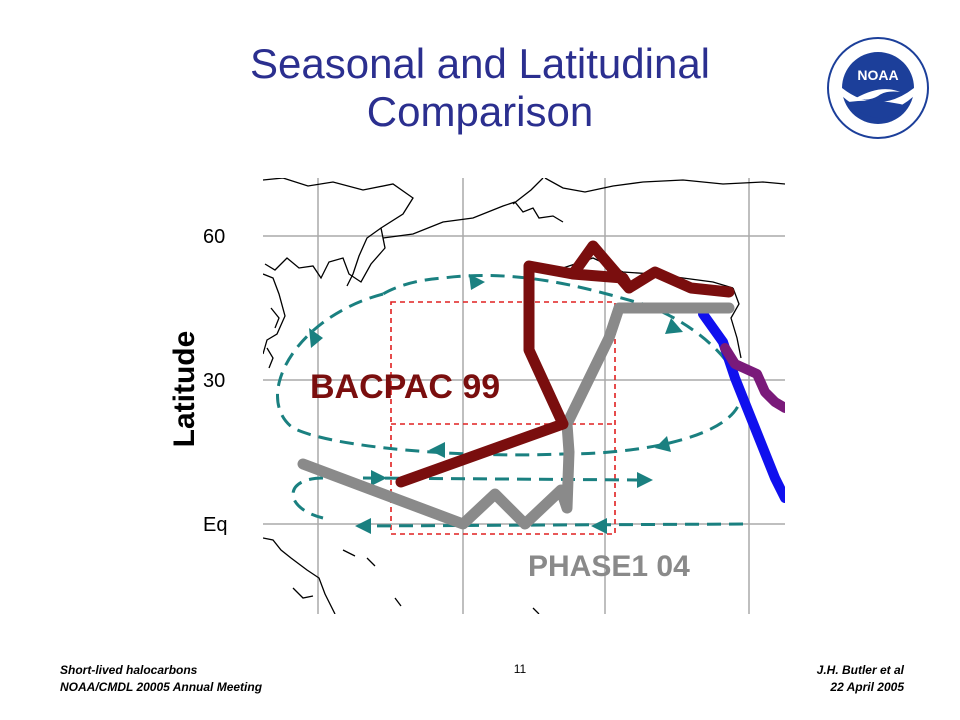  What do you see at coordinates (536, 610) in the screenshot?
I see `small-islands` at bounding box center [536, 610].